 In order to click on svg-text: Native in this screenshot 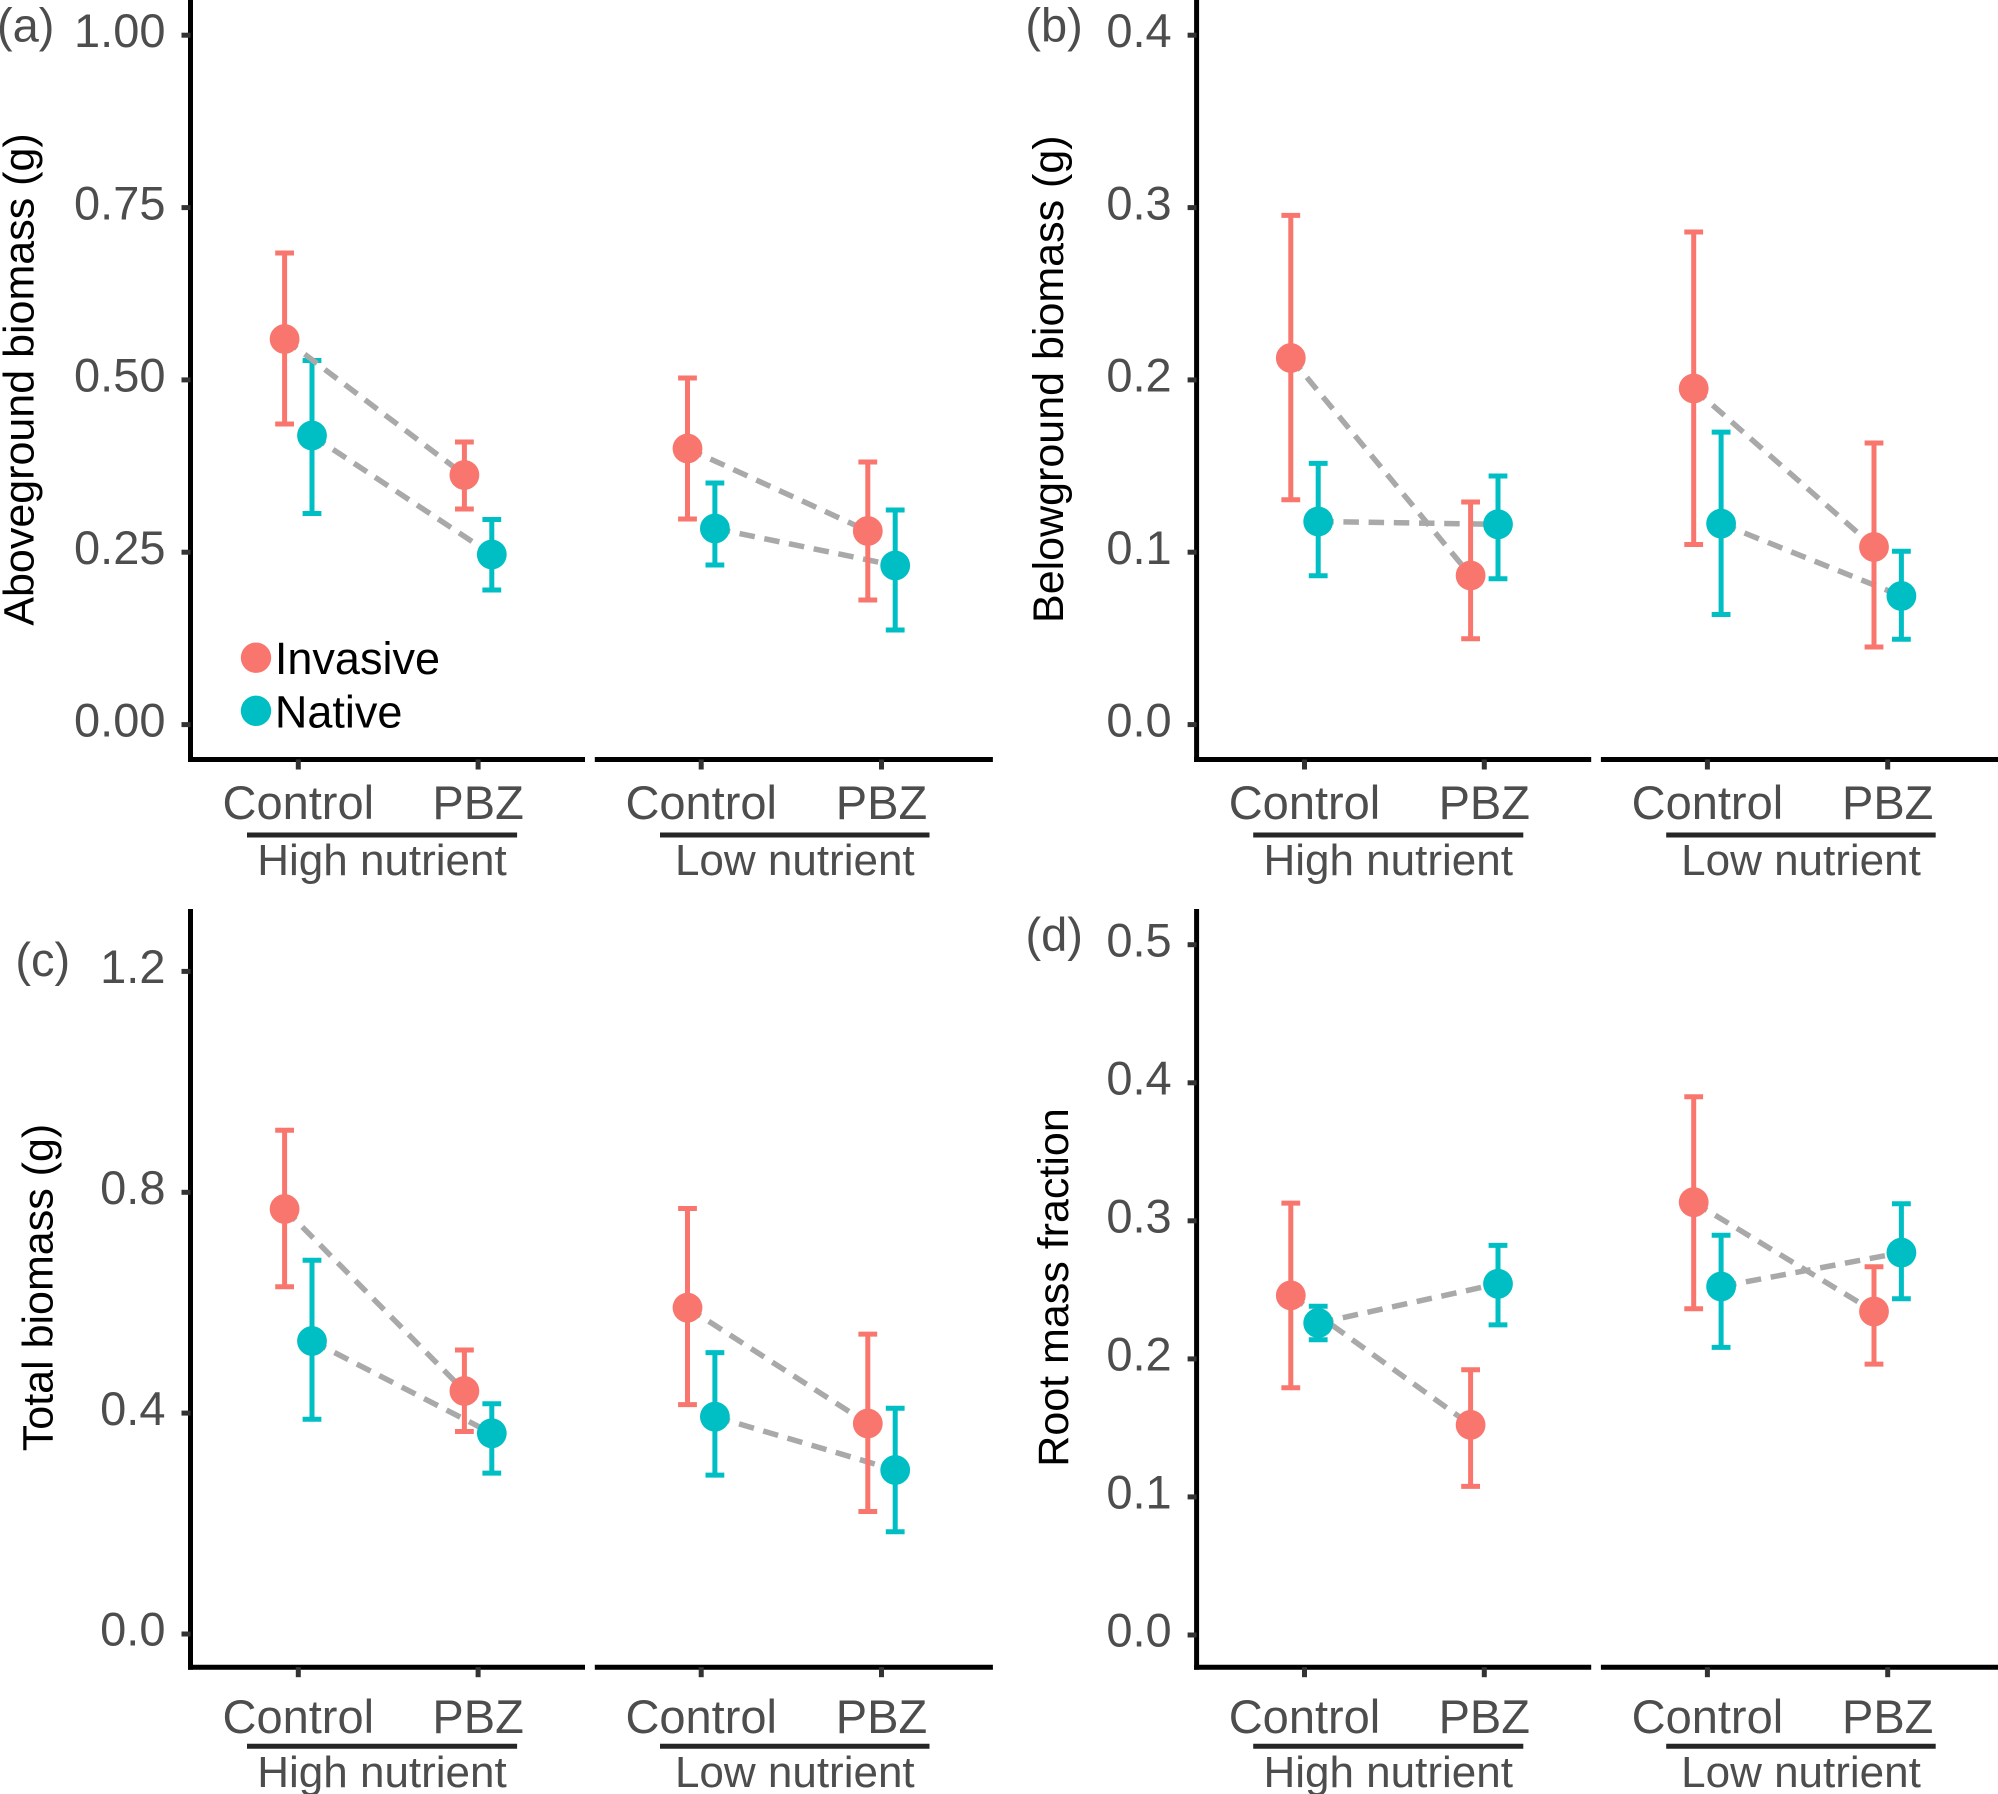, I will do `click(339, 711)`.